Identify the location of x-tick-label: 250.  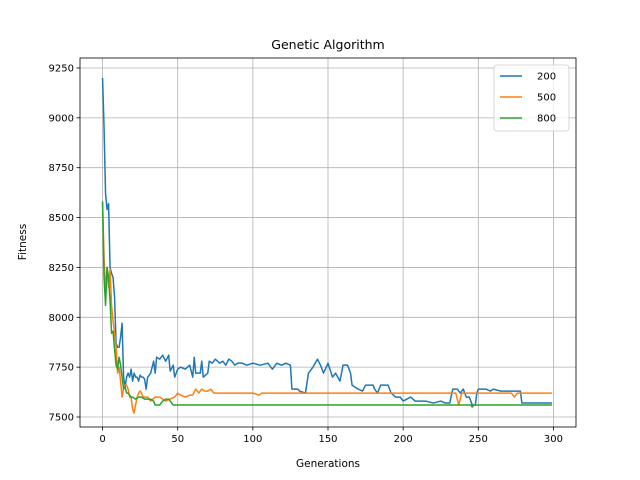
(478, 439).